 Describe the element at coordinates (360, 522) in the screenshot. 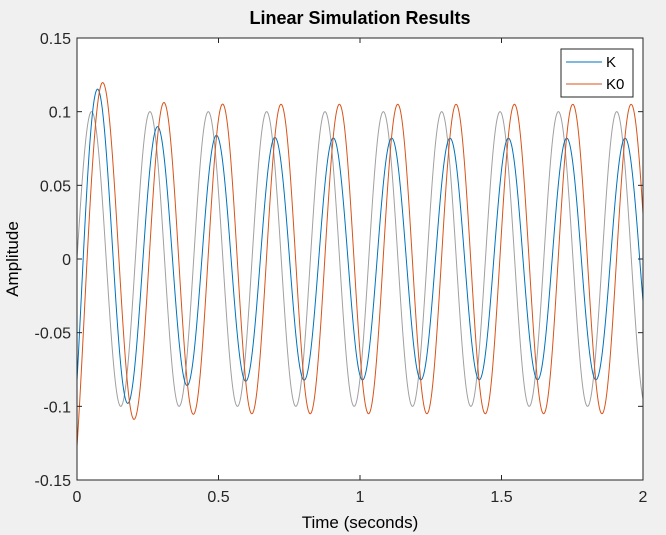

I see `x-axis-label: Time (seconds)` at that location.